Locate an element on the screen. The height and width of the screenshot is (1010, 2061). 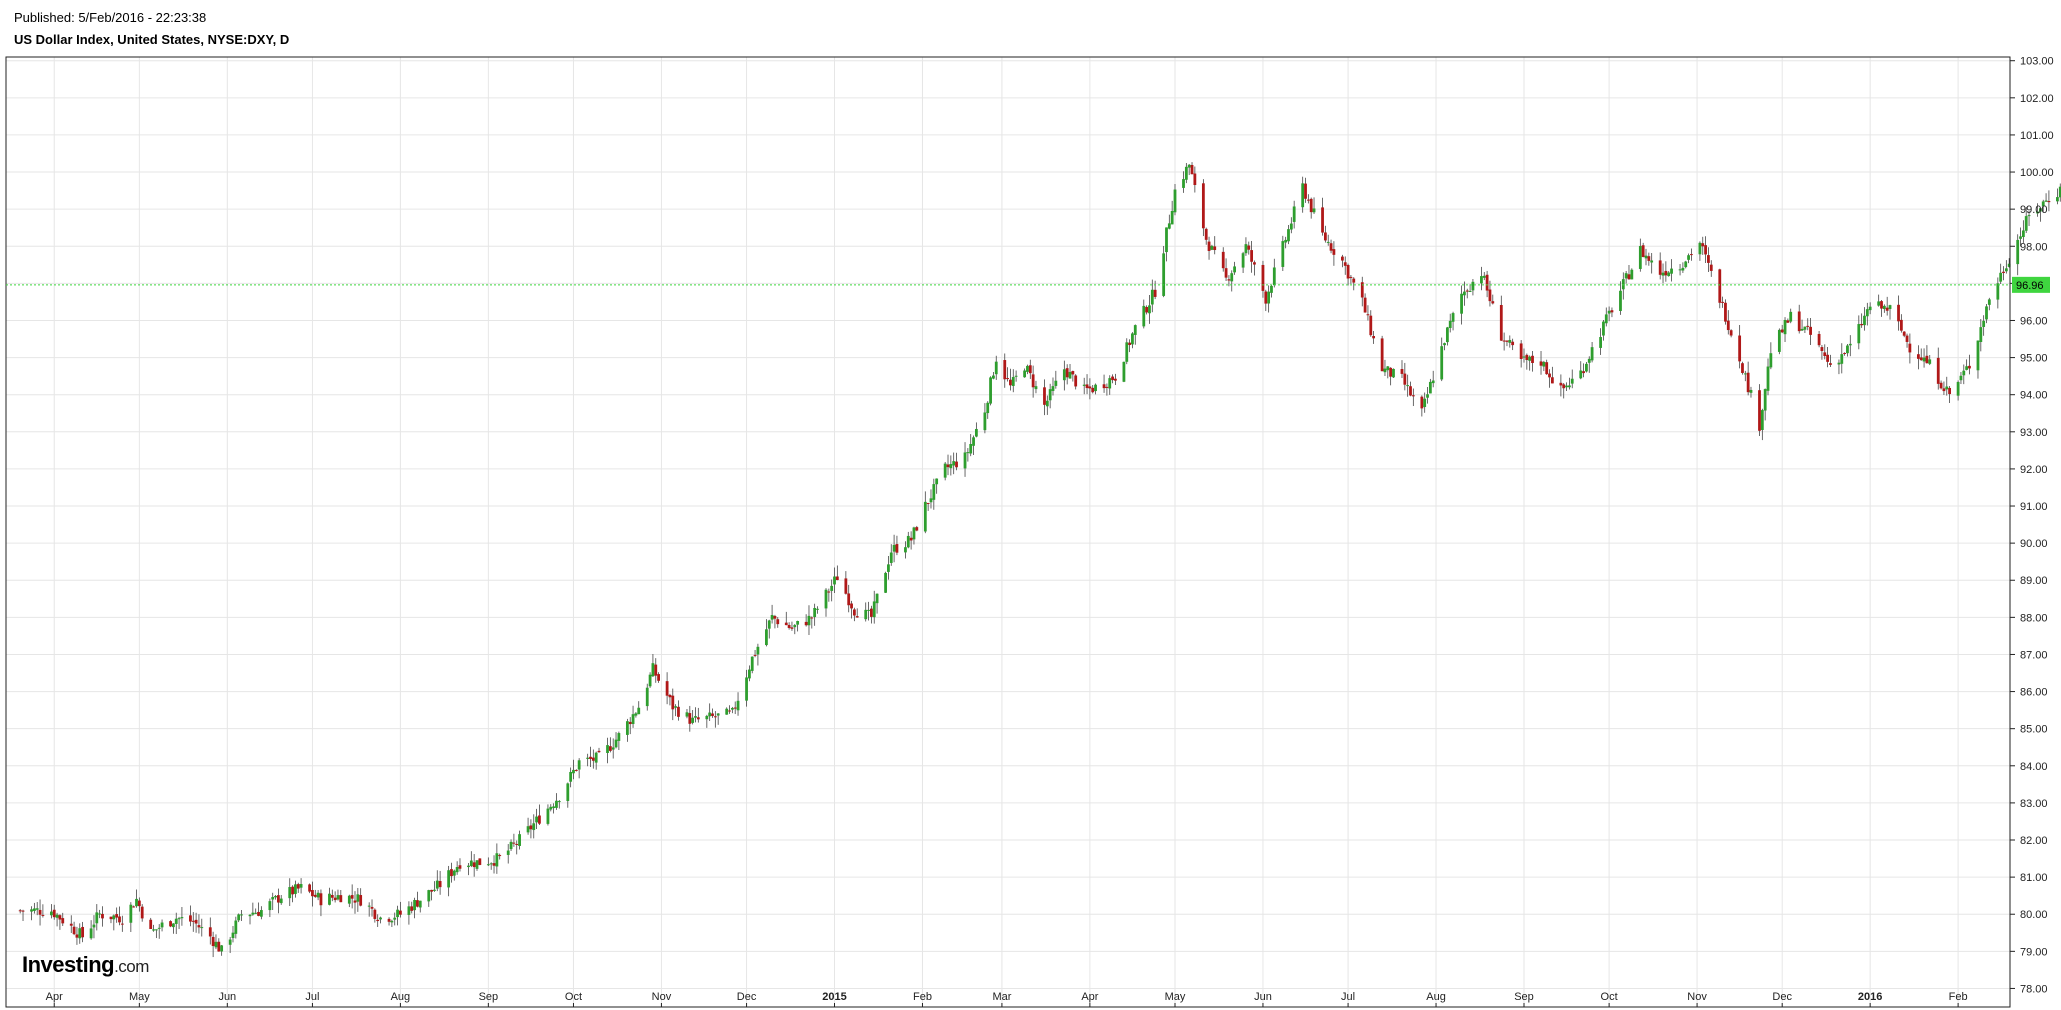
last-price-label: 96.96 is located at coordinates (2030, 286).